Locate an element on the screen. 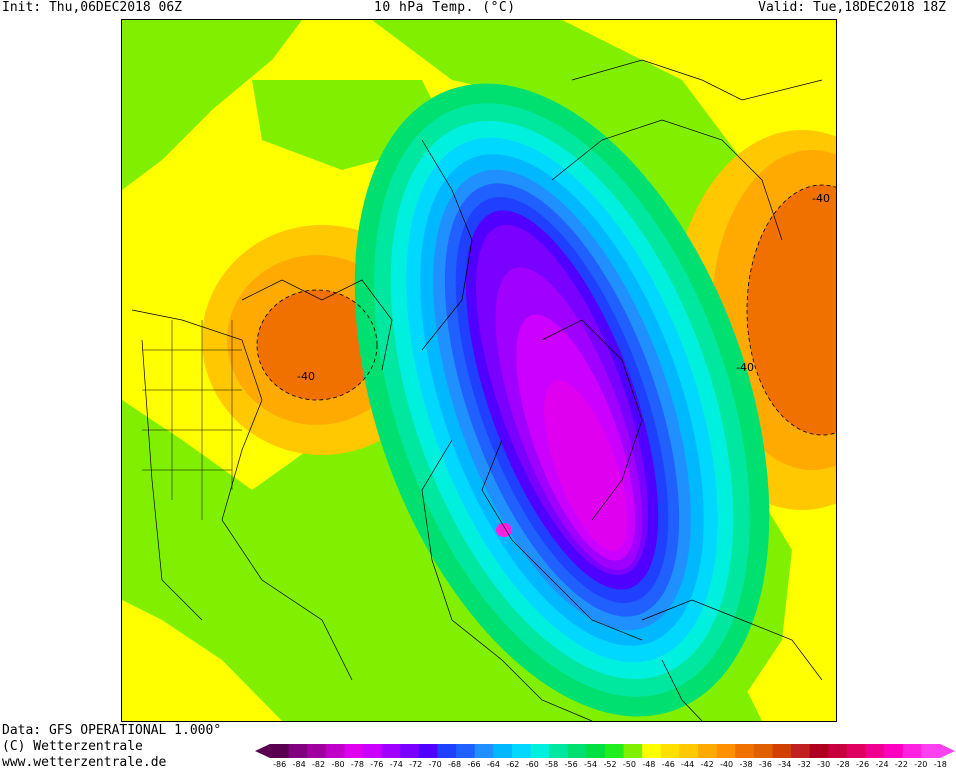 The width and height of the screenshot is (956, 771). copyright: (C) Wetterzentrale is located at coordinates (72, 746).